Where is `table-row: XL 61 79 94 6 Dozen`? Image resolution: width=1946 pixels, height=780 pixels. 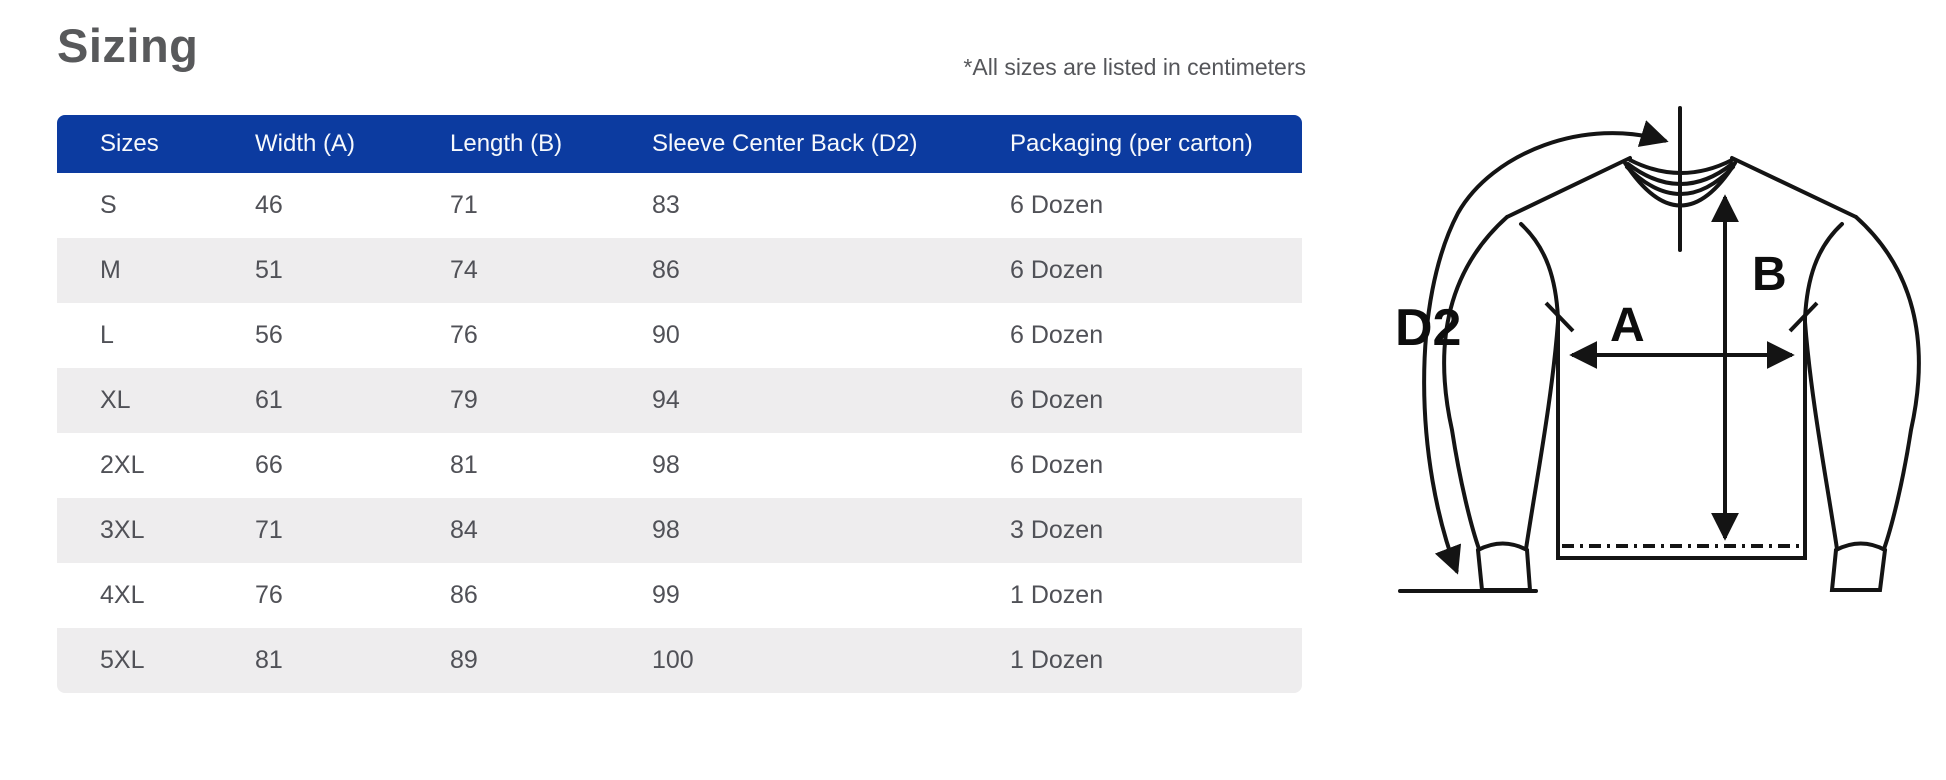
table-row: XL 61 79 94 6 Dozen is located at coordinates (679, 400).